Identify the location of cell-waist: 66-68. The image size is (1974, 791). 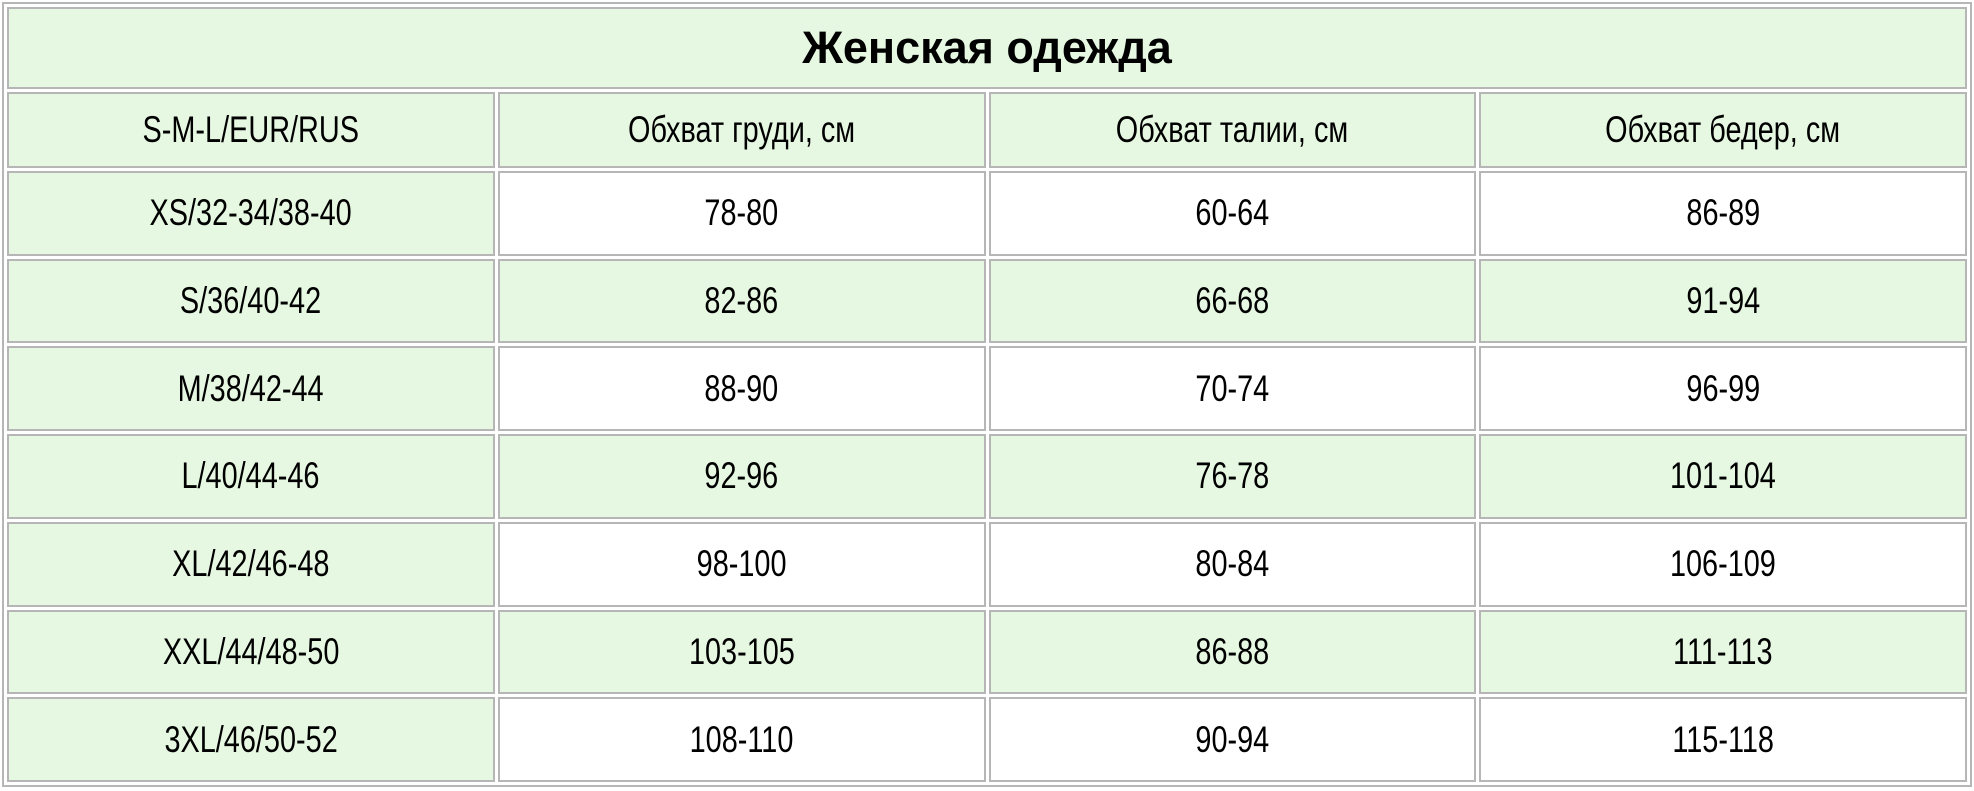
(1232, 301).